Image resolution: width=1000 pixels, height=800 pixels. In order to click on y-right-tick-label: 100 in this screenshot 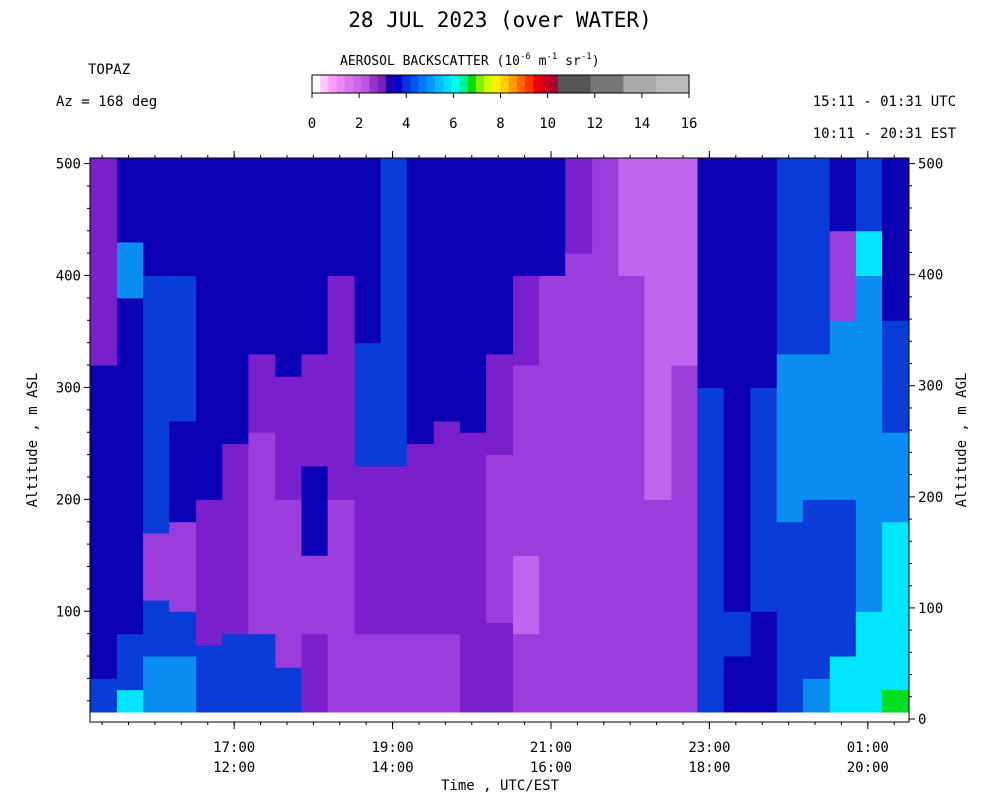, I will do `click(930, 609)`.